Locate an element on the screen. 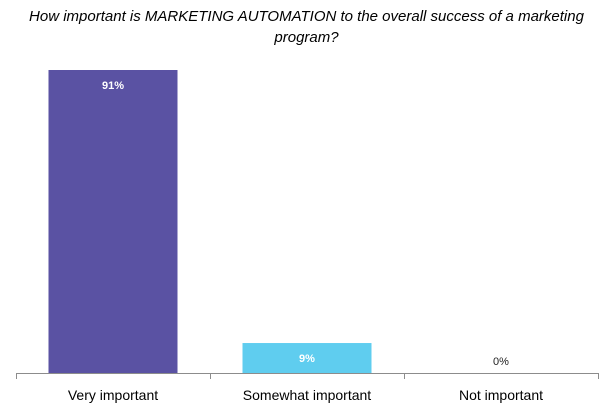 This screenshot has height=412, width=613. x-tick-label: Not important is located at coordinates (501, 395).